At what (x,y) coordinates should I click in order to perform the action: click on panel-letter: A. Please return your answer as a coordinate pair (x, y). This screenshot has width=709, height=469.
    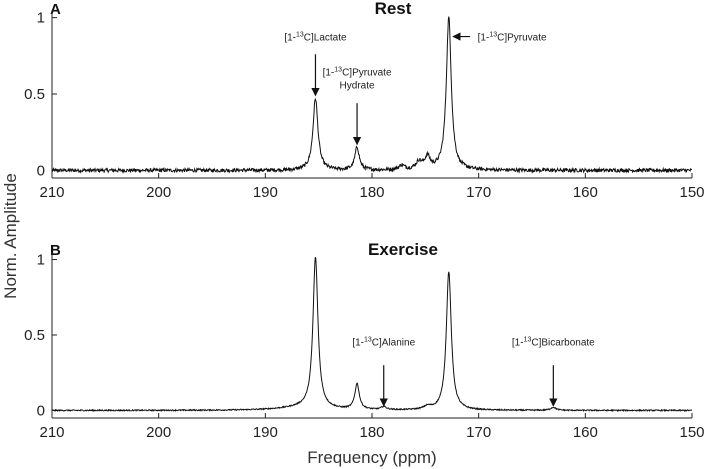
    Looking at the image, I should click on (55, 9).